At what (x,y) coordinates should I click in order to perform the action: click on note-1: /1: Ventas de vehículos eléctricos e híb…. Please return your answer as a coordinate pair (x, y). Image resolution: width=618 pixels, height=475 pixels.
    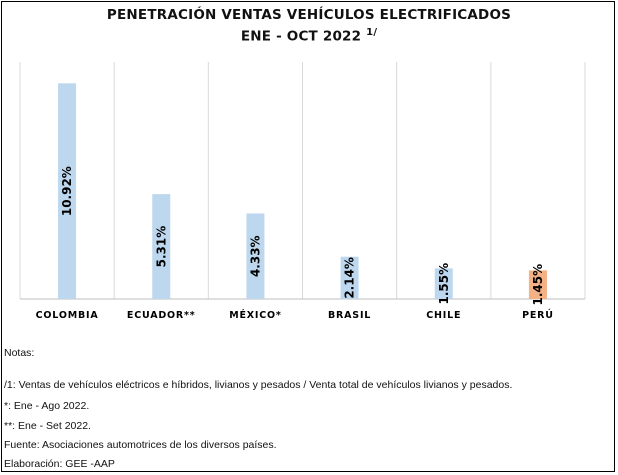
    Looking at the image, I should click on (258, 385).